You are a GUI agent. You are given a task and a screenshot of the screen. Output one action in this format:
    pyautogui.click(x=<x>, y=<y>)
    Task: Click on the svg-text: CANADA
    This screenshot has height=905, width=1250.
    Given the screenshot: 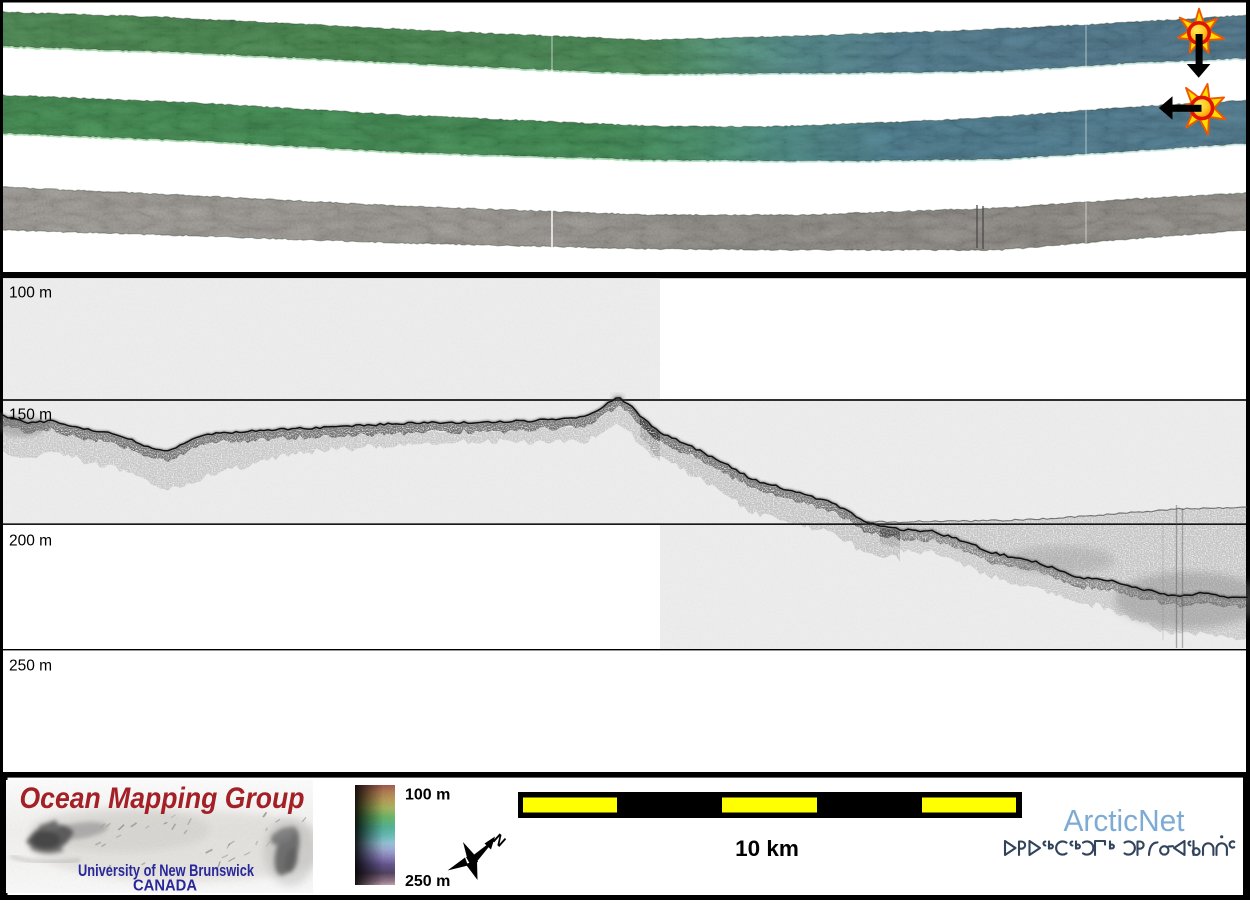 What is the action you would take?
    pyautogui.click(x=165, y=886)
    